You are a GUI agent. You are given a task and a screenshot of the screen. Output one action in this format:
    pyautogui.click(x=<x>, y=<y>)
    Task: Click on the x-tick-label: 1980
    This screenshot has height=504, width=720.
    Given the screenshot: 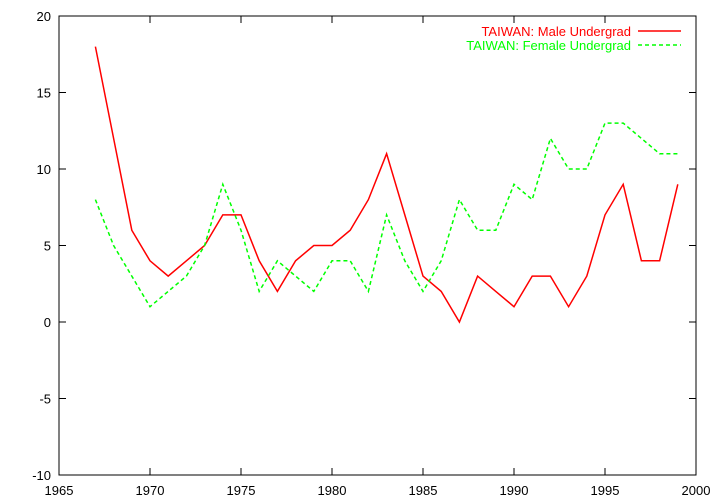 What is the action you would take?
    pyautogui.click(x=332, y=490)
    